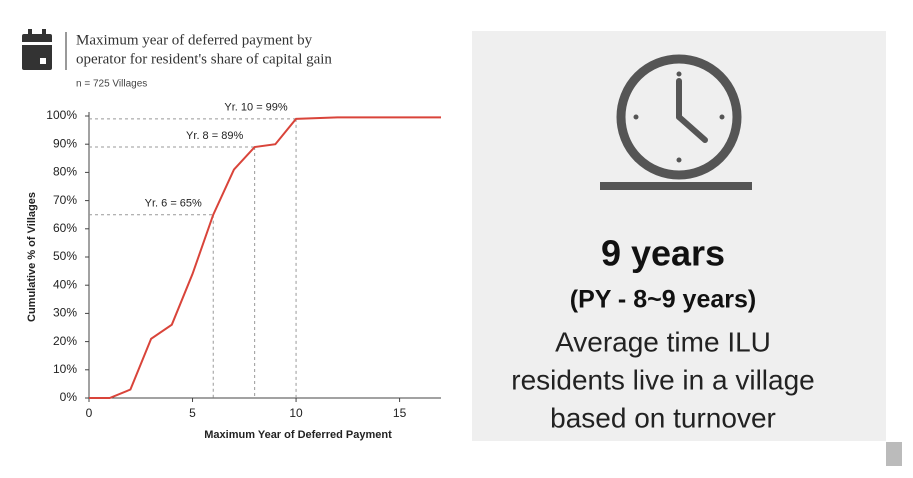 The width and height of the screenshot is (913, 478). I want to click on clock-icon, so click(676, 122).